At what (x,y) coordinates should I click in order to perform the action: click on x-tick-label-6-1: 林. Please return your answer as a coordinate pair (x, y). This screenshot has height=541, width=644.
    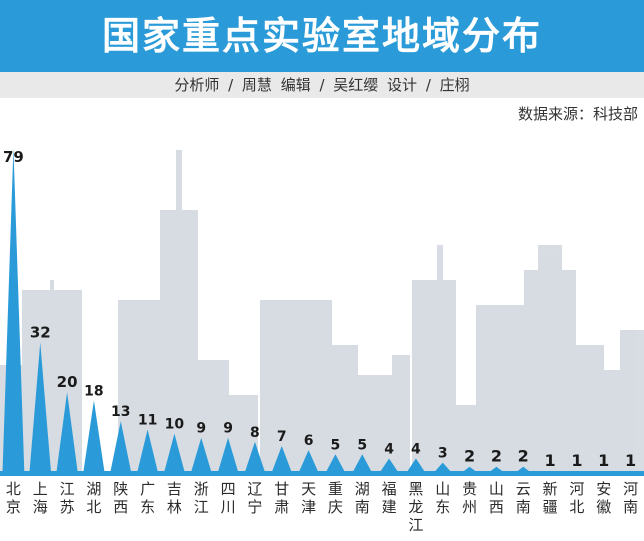
    Looking at the image, I should click on (174, 507).